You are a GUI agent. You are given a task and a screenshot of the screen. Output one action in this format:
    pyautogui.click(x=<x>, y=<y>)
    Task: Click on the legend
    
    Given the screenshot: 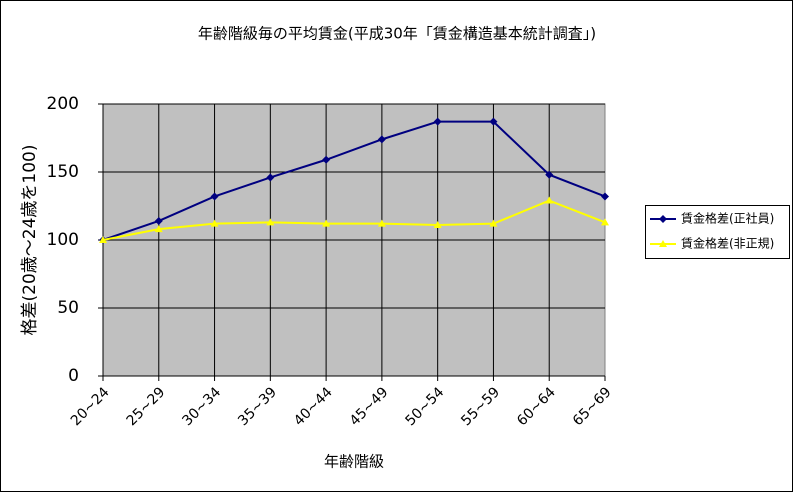 What is the action you would take?
    pyautogui.click(x=717, y=232)
    